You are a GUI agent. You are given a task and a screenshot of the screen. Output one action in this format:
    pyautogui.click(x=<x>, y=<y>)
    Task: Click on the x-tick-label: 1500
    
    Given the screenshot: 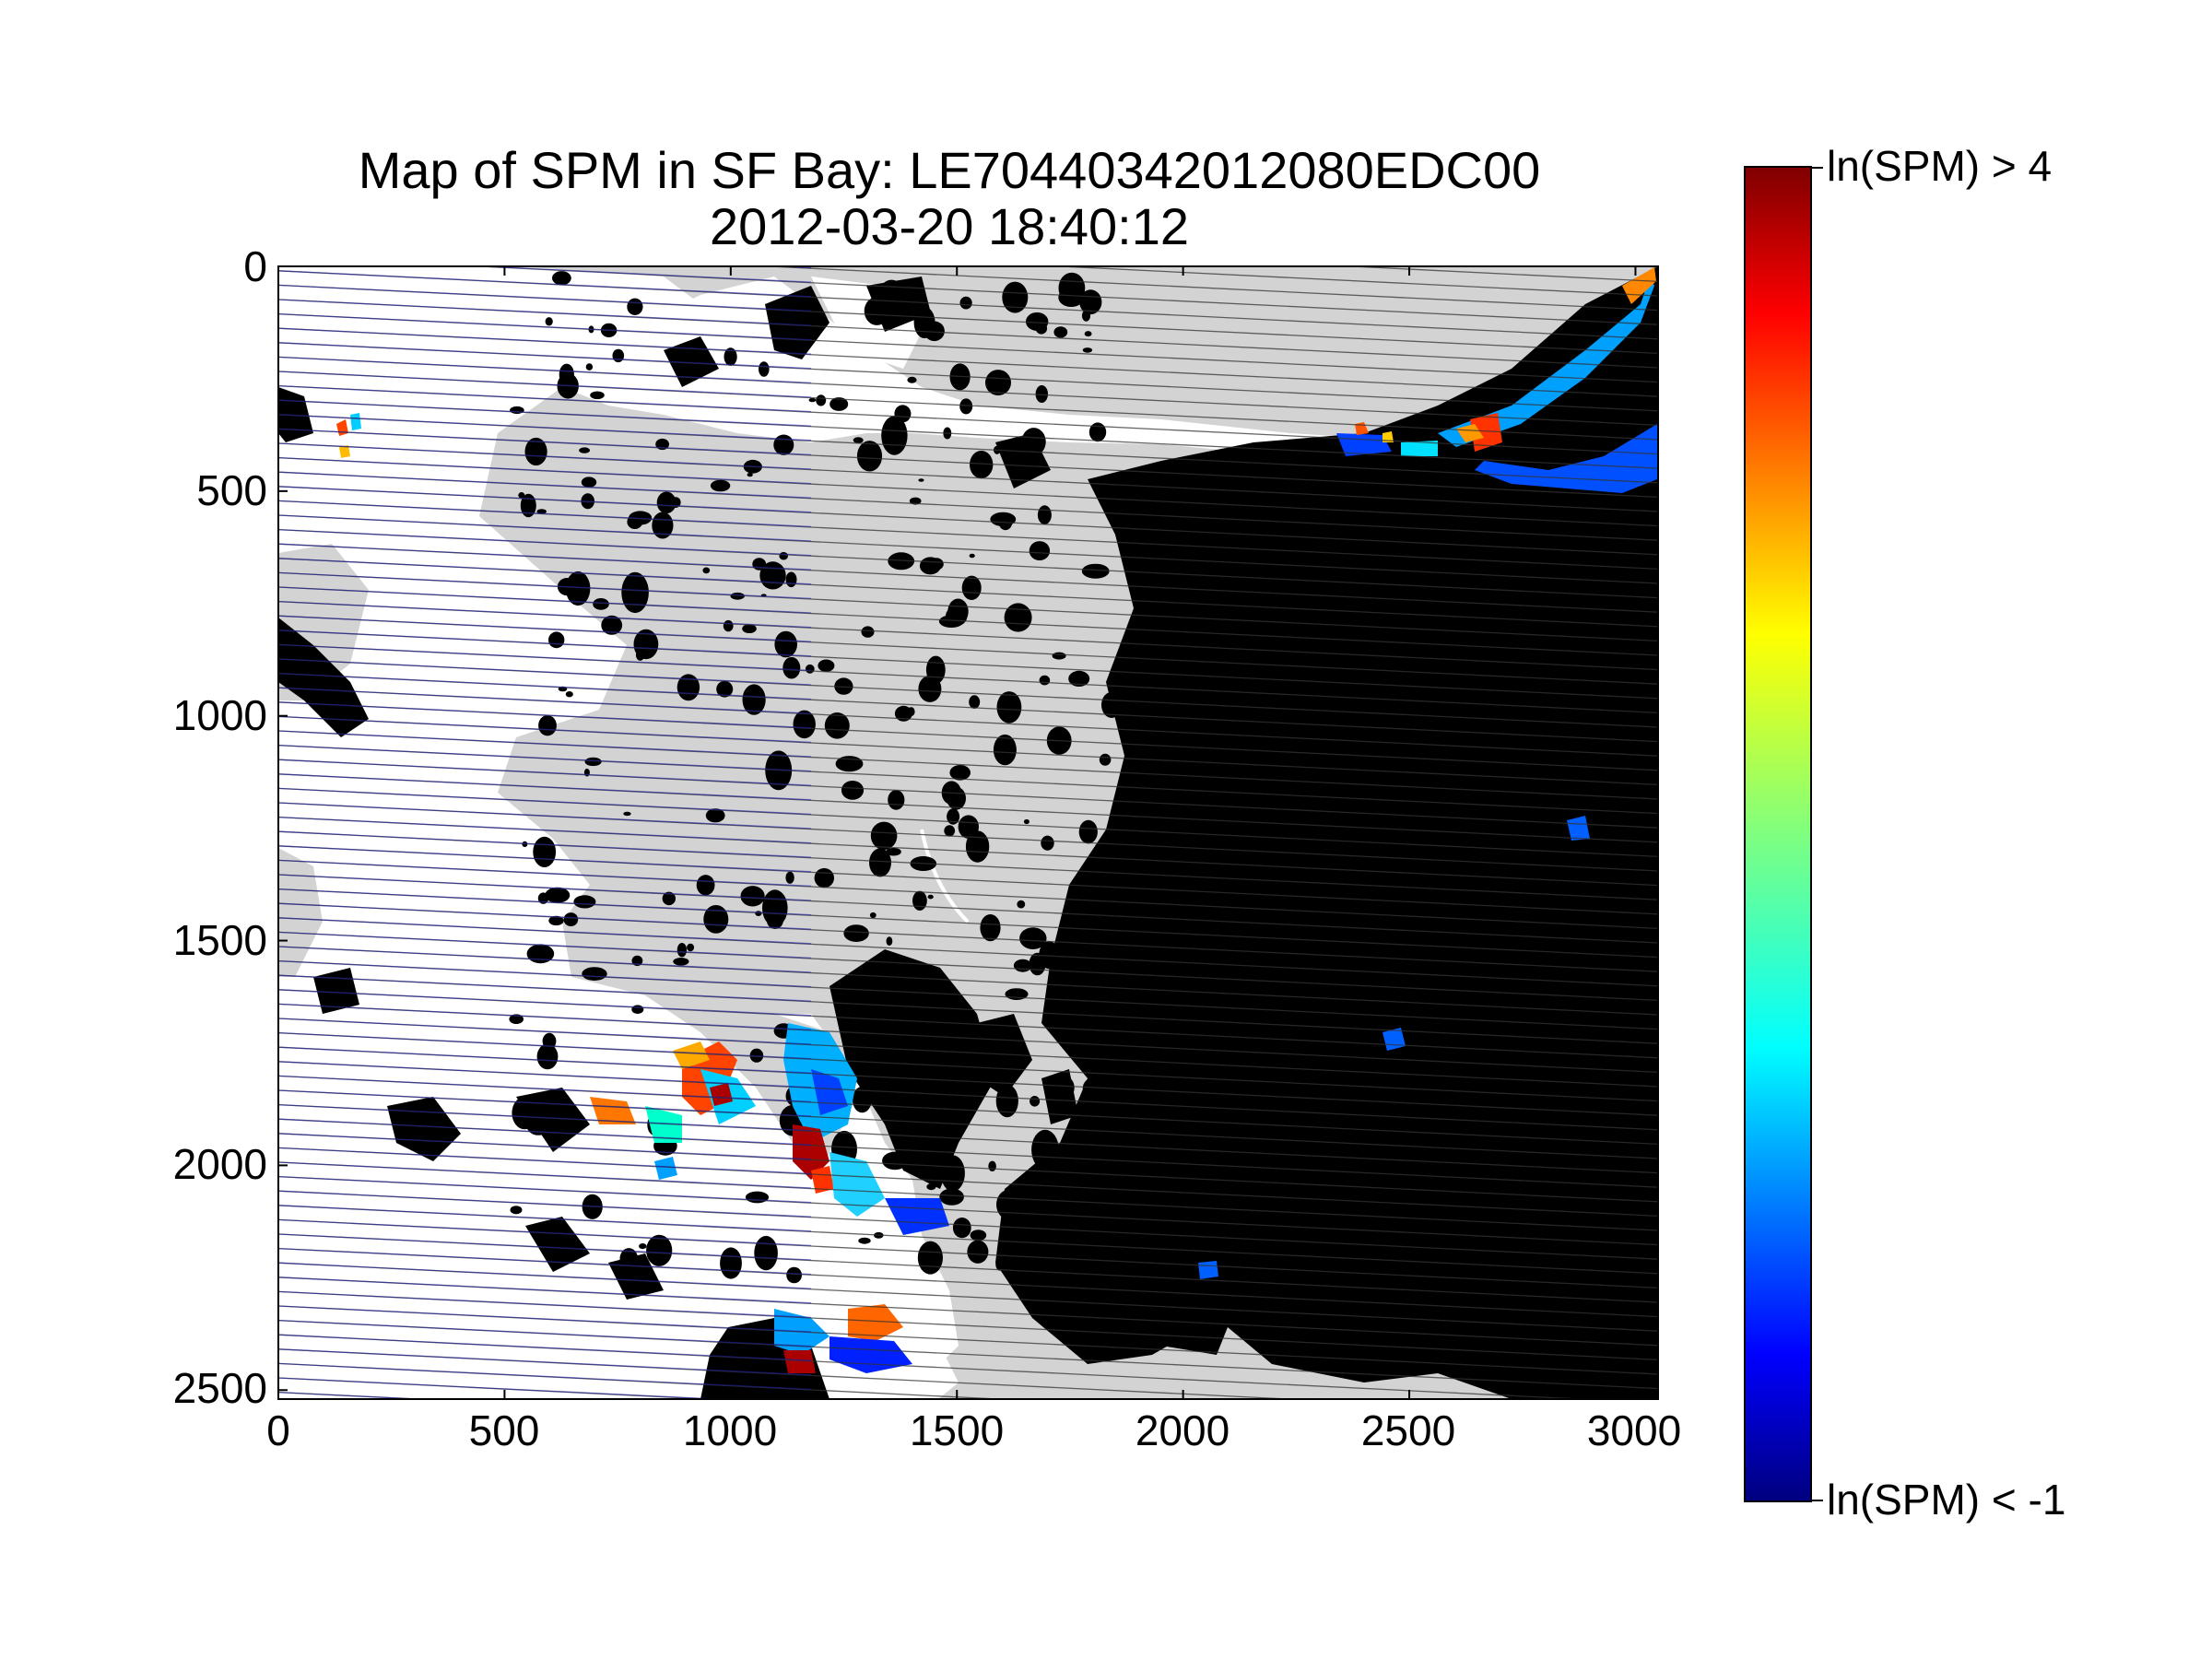 What is the action you would take?
    pyautogui.click(x=957, y=1430)
    